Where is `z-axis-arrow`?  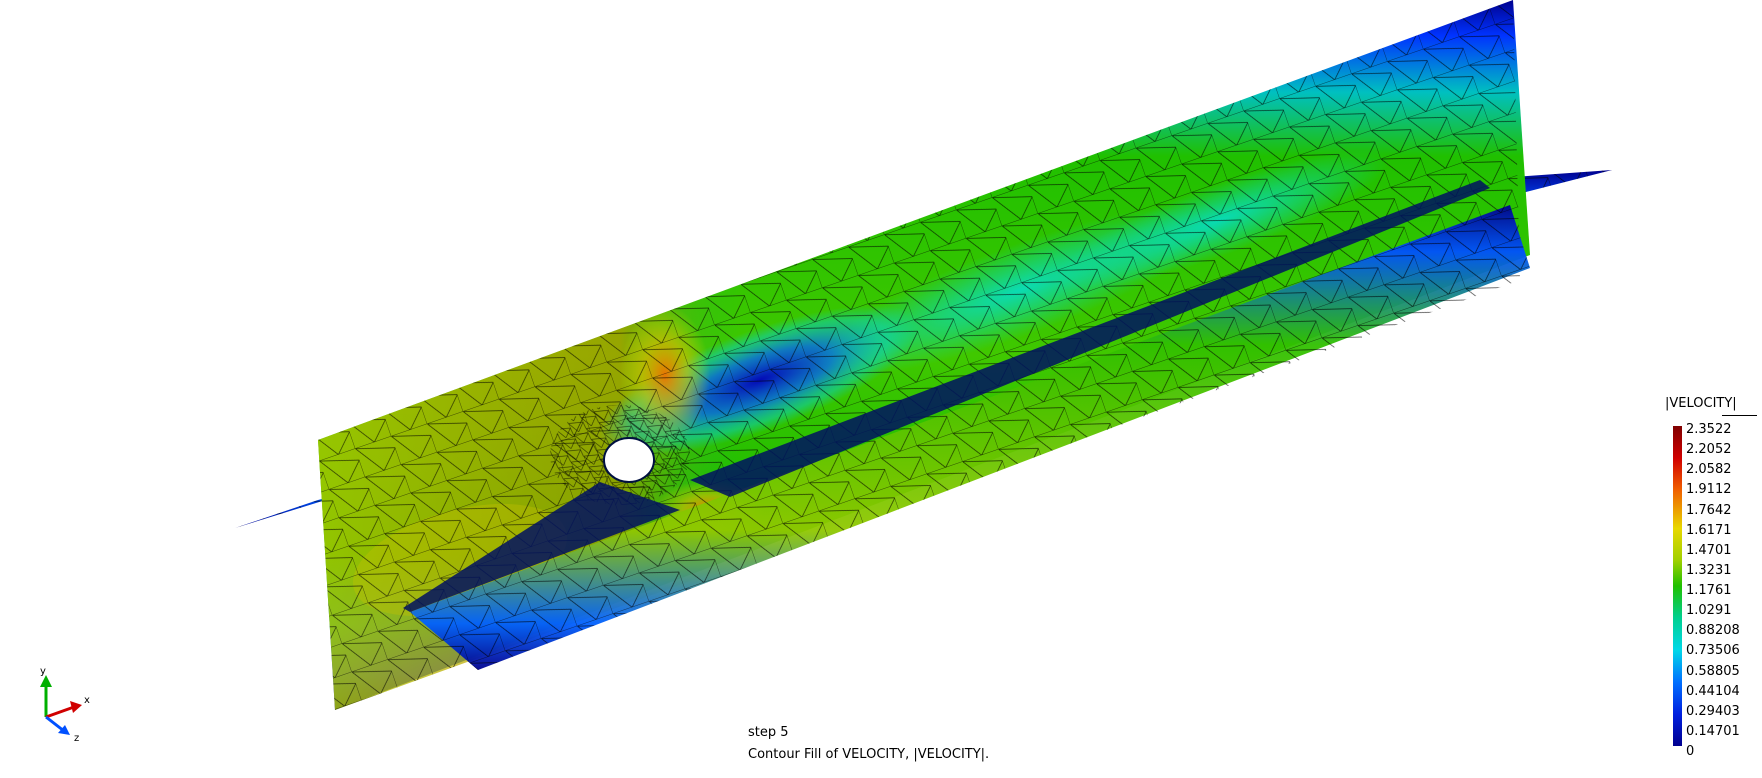
z-axis-arrow is located at coordinates (55, 724).